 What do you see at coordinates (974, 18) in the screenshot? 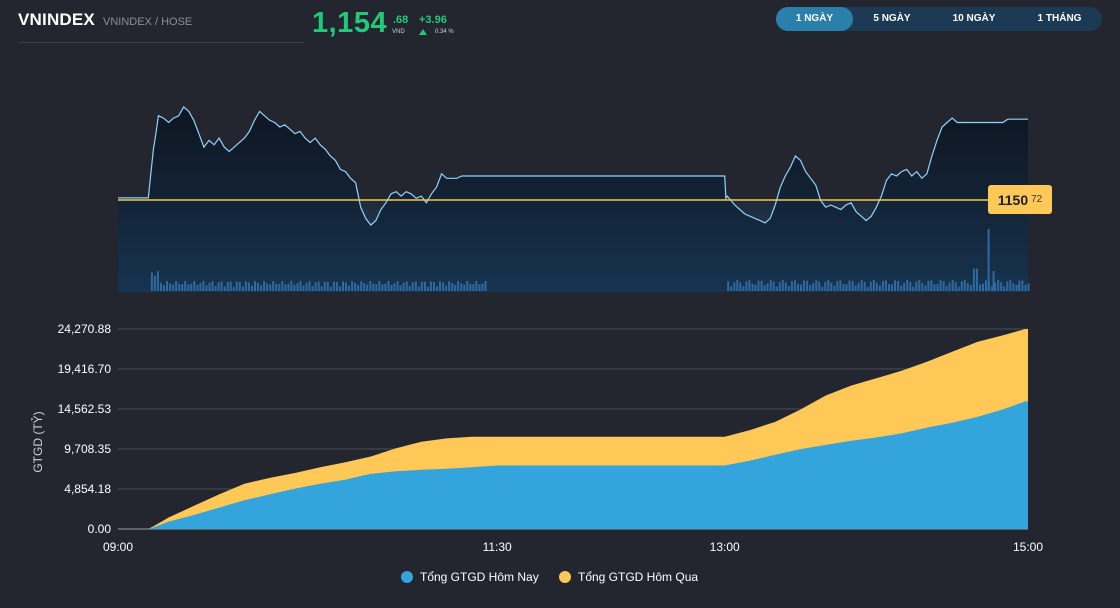
I see `tab-10-days: 10 NGÀY` at bounding box center [974, 18].